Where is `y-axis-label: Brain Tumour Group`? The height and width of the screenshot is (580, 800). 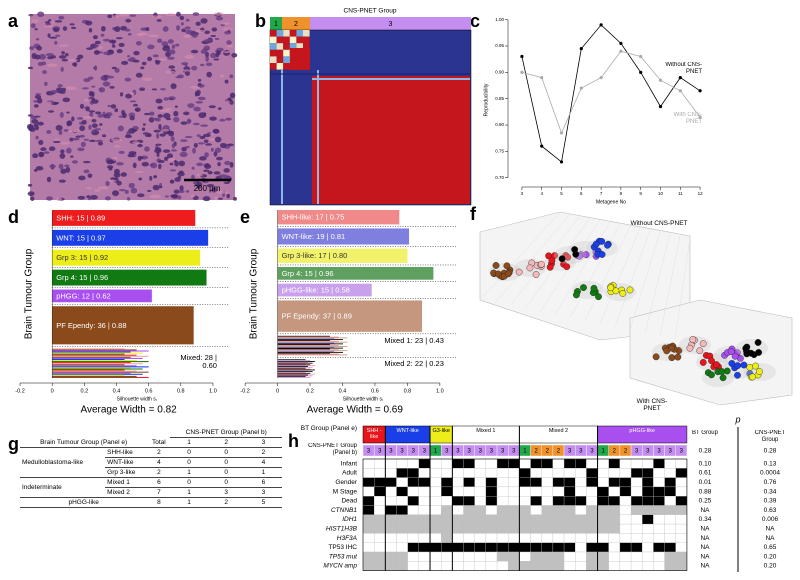
y-axis-label: Brain Tumour Group is located at coordinates (29, 293).